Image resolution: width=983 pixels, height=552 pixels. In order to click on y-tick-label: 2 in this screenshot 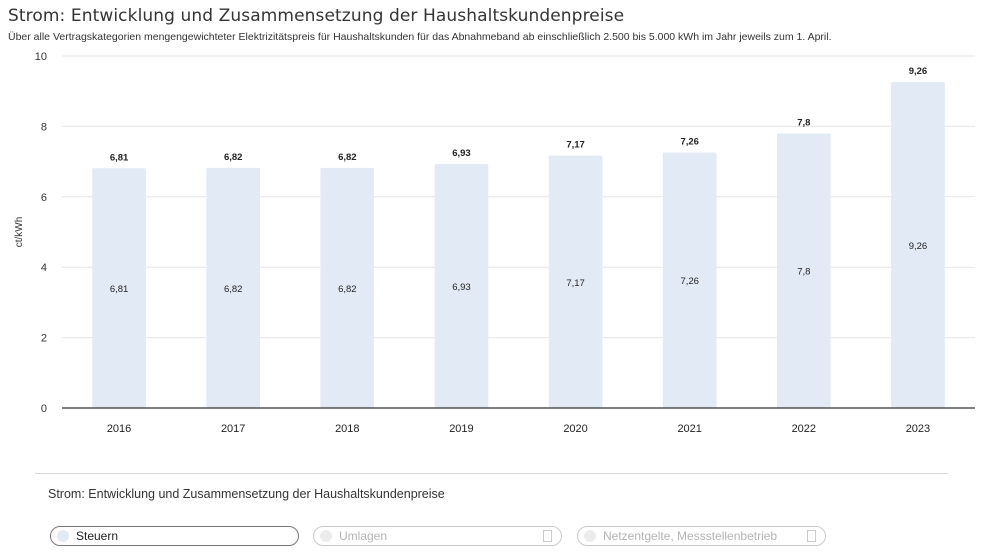, I will do `click(44, 339)`.